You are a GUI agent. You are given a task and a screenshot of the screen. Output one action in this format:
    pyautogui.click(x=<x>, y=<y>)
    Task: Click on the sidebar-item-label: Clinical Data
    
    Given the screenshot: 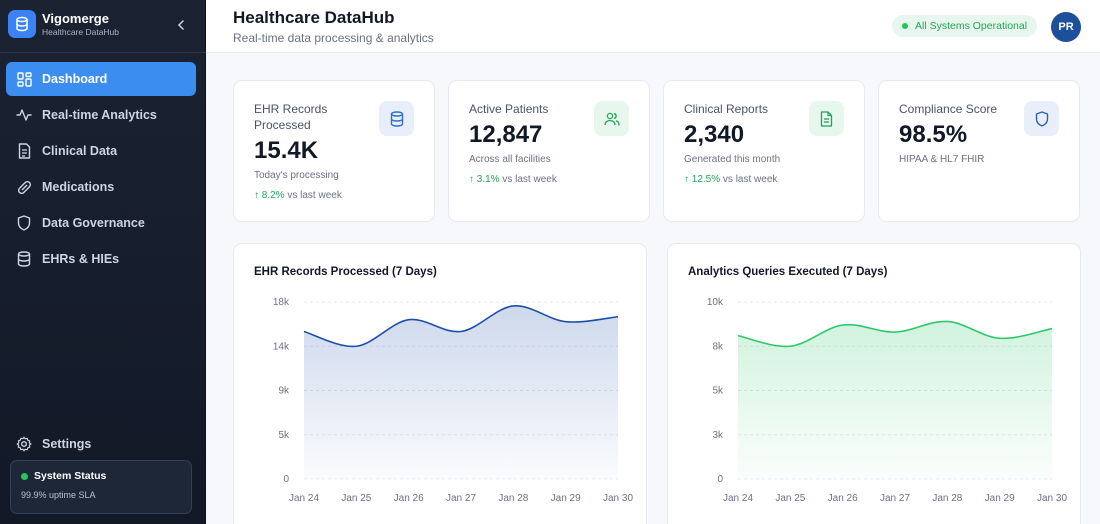 What is the action you would take?
    pyautogui.click(x=80, y=151)
    